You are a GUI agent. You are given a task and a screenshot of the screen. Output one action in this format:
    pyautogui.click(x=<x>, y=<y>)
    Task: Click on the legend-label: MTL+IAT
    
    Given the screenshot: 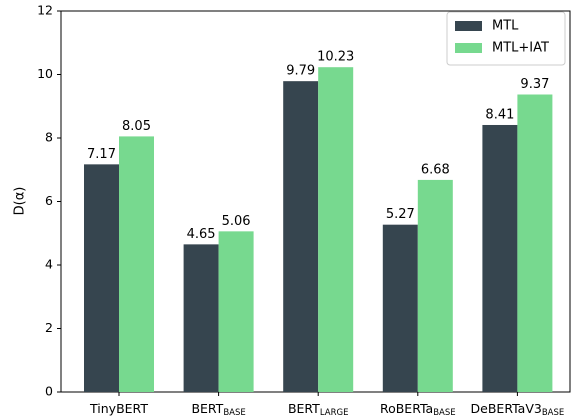 What is the action you would take?
    pyautogui.click(x=520, y=48)
    